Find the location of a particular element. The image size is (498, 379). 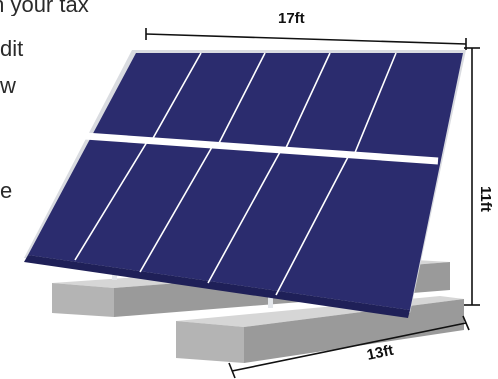

dimension-height: 11ft is located at coordinates (479, 176).